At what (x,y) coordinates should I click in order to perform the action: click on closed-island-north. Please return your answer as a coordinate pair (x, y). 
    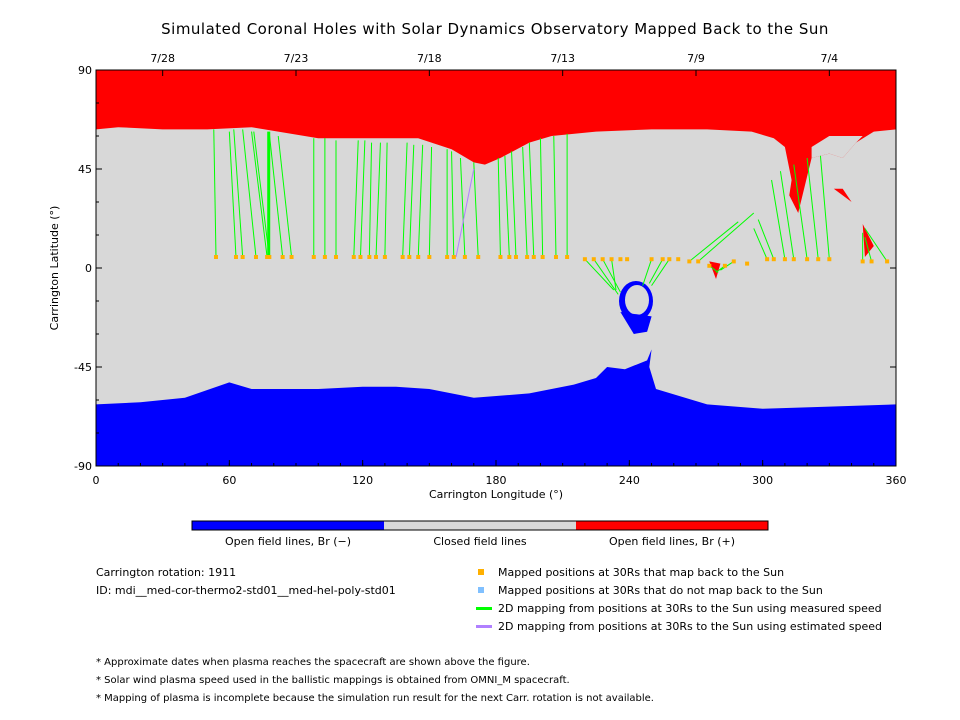
    Looking at the image, I should click on (837, 147).